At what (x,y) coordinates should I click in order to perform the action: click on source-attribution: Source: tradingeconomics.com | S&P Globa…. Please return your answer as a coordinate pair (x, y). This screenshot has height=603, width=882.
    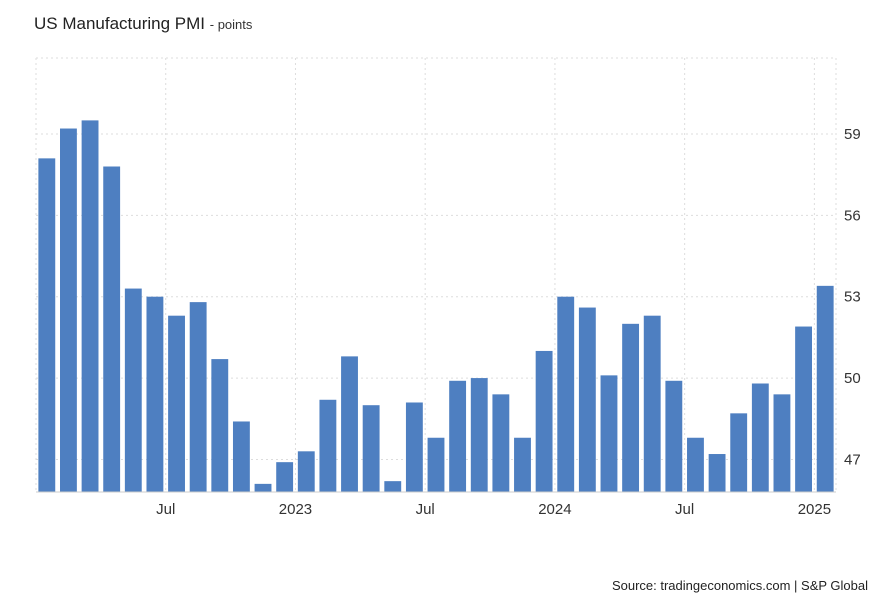
    Looking at the image, I should click on (739, 585).